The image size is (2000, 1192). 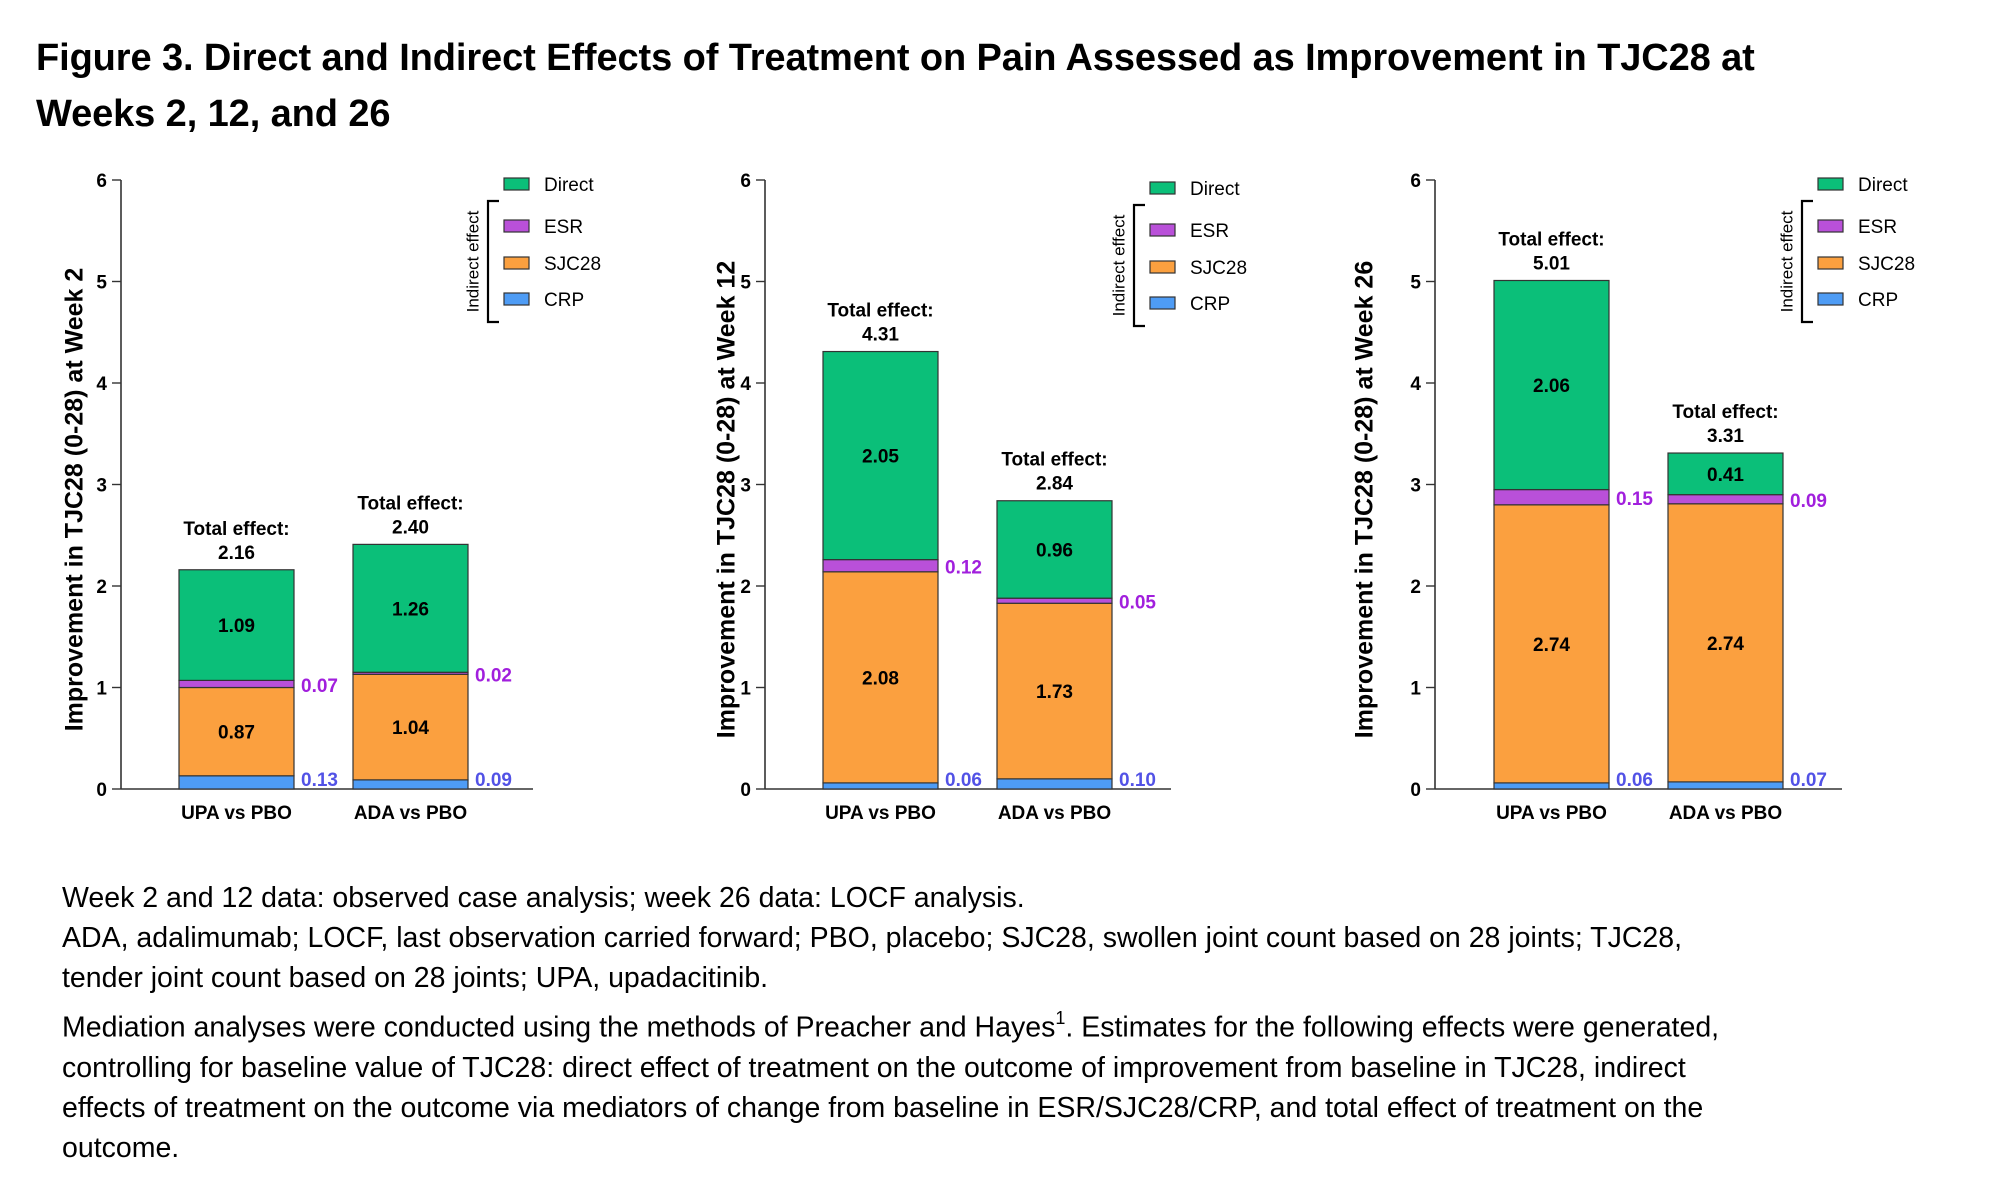 I want to click on value-label-sjc28: 1.73, so click(x=1054, y=692).